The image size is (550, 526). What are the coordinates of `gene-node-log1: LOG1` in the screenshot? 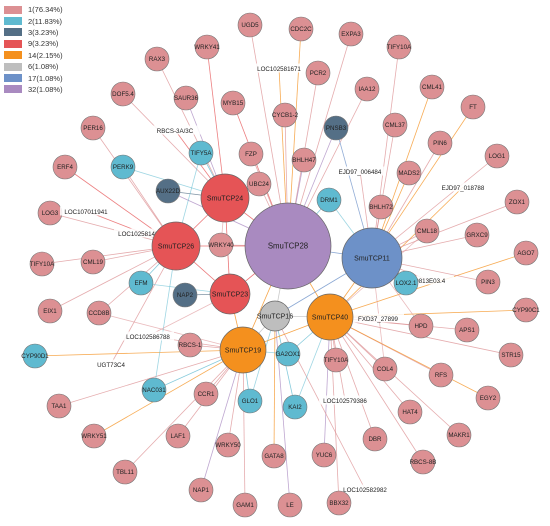 It's located at (497, 156).